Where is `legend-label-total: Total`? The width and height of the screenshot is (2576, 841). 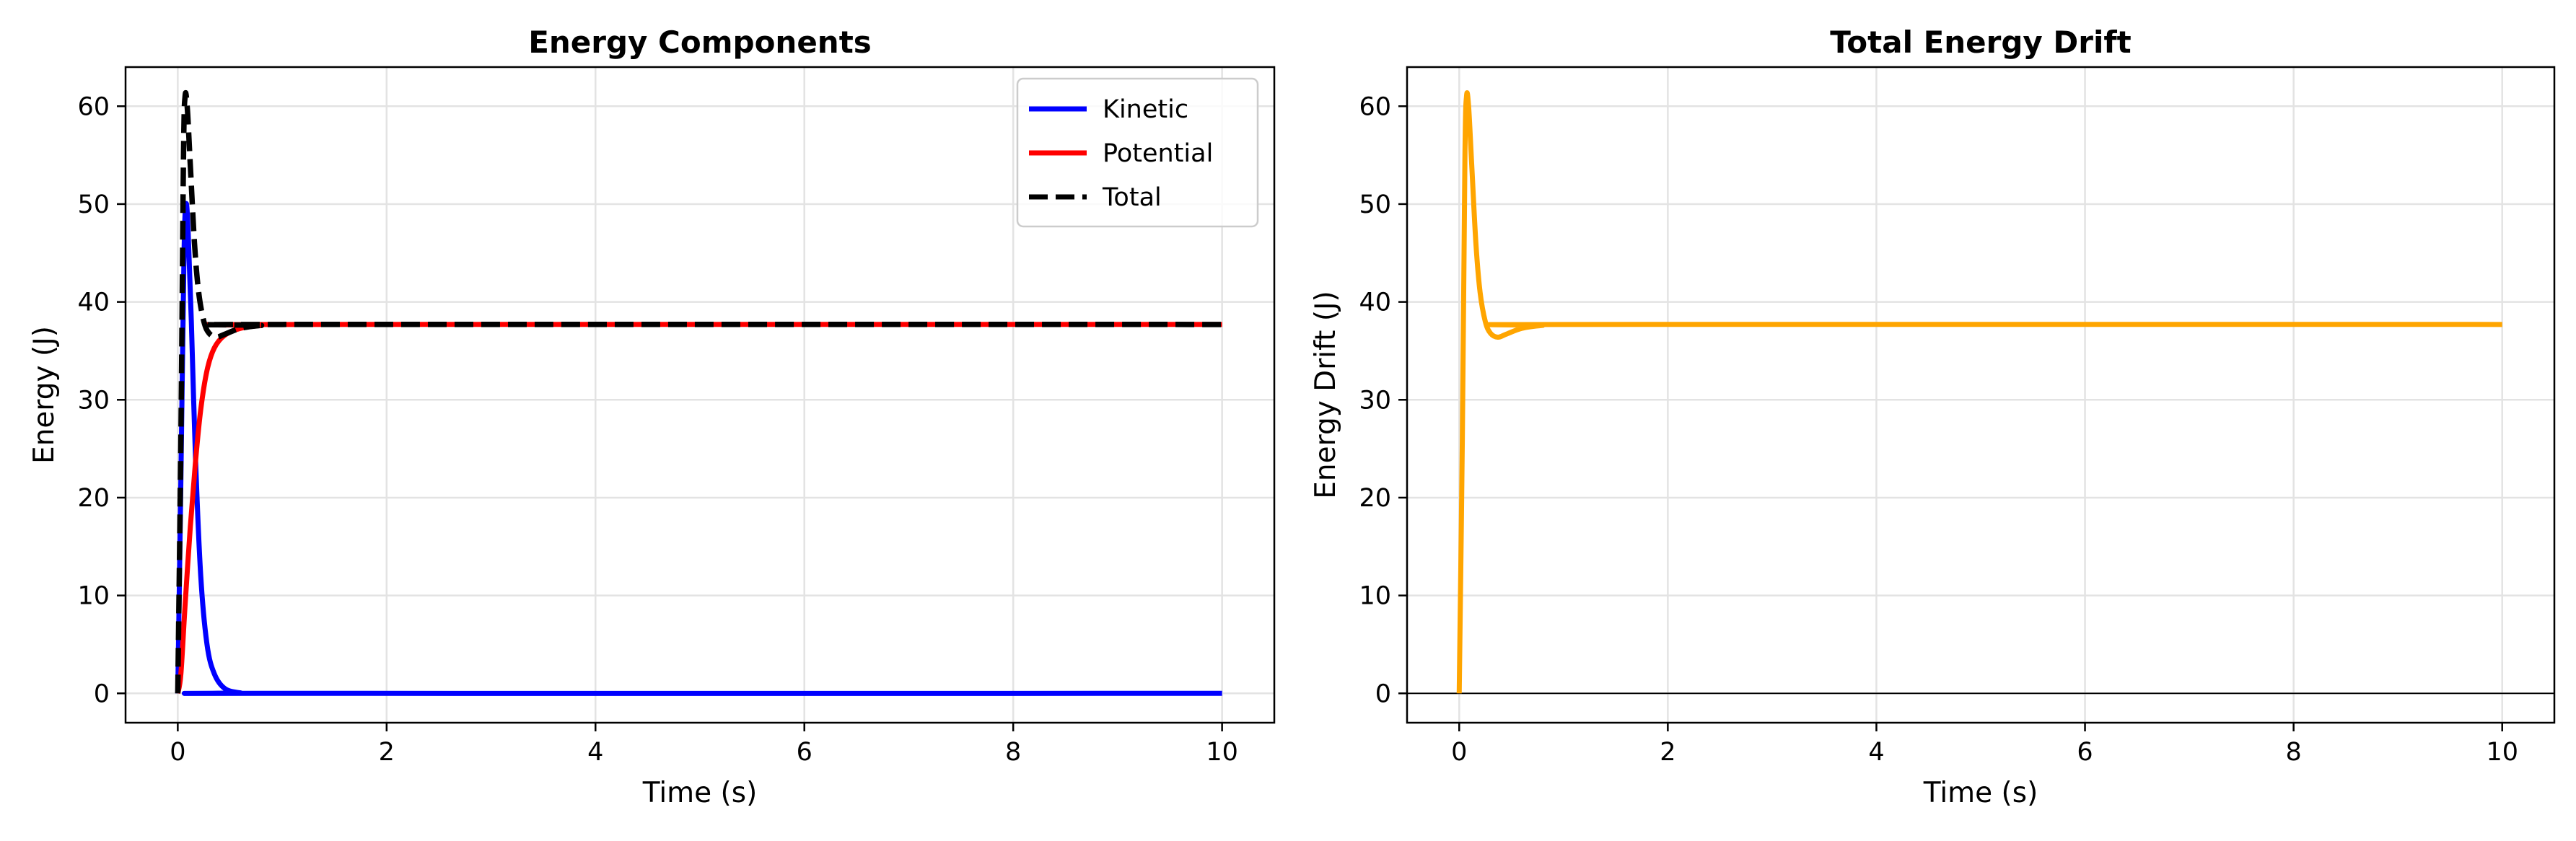 legend-label-total: Total is located at coordinates (1132, 197).